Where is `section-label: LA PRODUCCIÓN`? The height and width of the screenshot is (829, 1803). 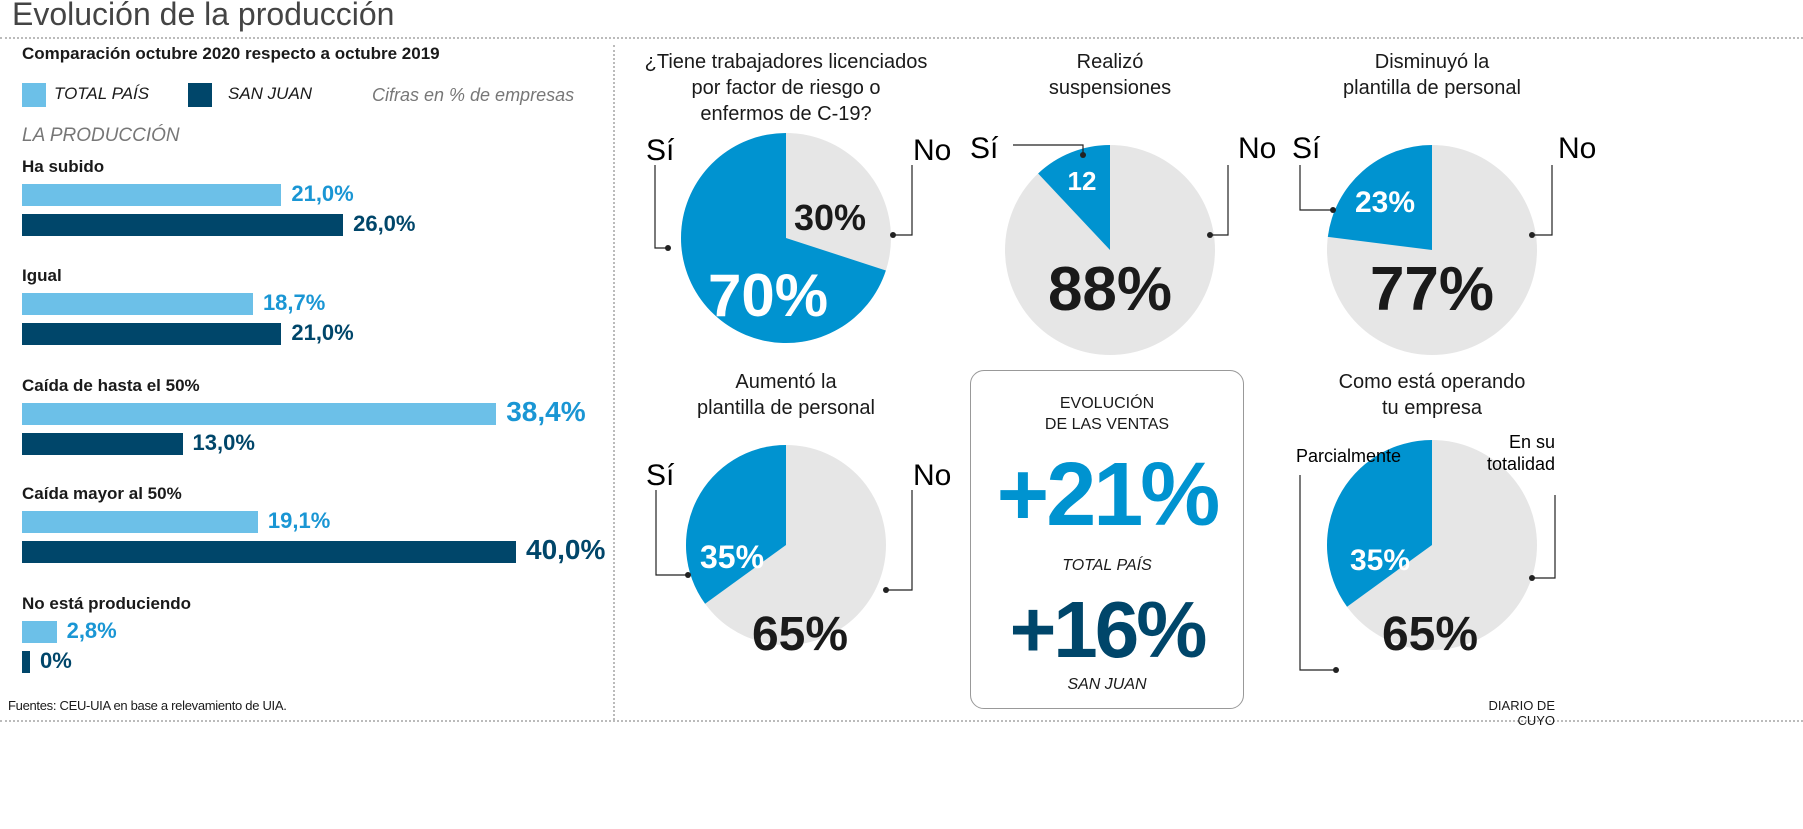
section-label: LA PRODUCCIÓN is located at coordinates (101, 135).